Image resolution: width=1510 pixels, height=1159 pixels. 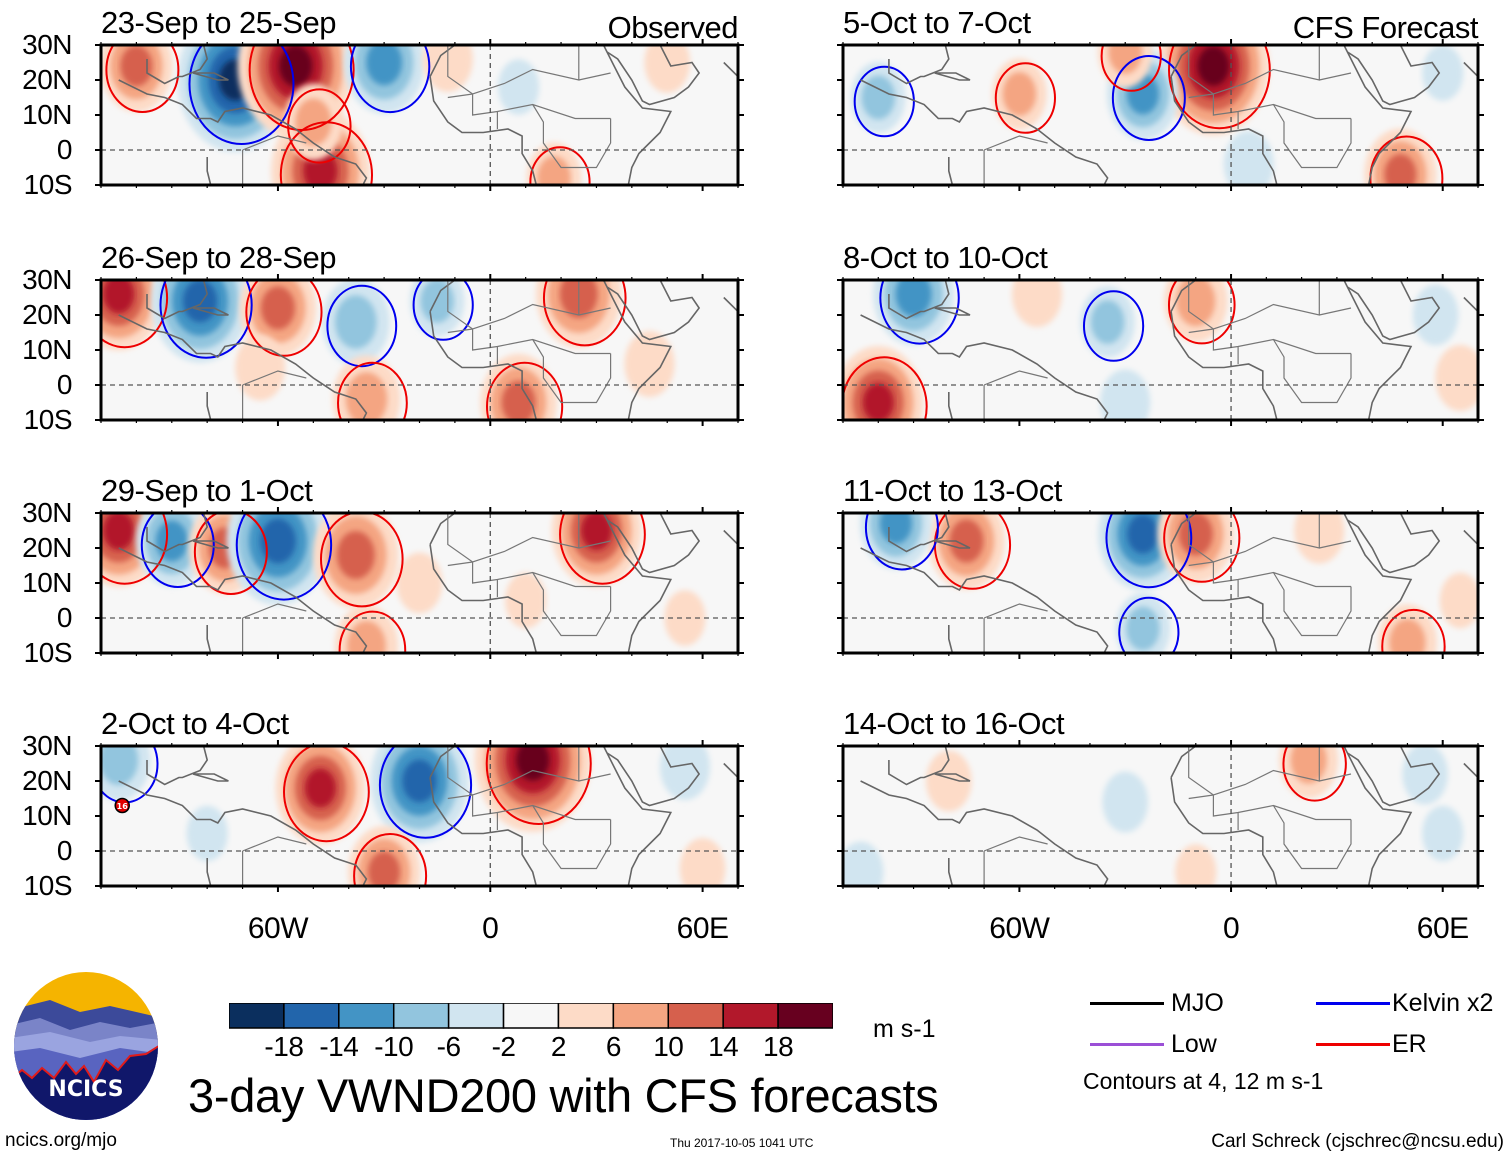 What do you see at coordinates (61, 1140) in the screenshot?
I see `footer-url: ncics.org/mjo` at bounding box center [61, 1140].